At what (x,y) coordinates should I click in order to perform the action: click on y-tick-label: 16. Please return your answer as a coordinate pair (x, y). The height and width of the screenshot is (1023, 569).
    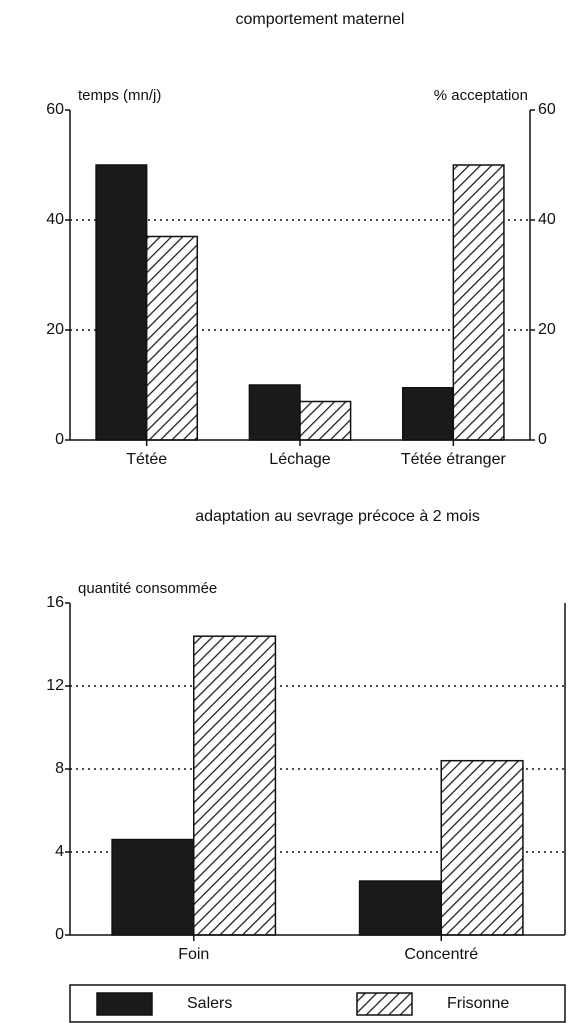
    Looking at the image, I should click on (55, 602).